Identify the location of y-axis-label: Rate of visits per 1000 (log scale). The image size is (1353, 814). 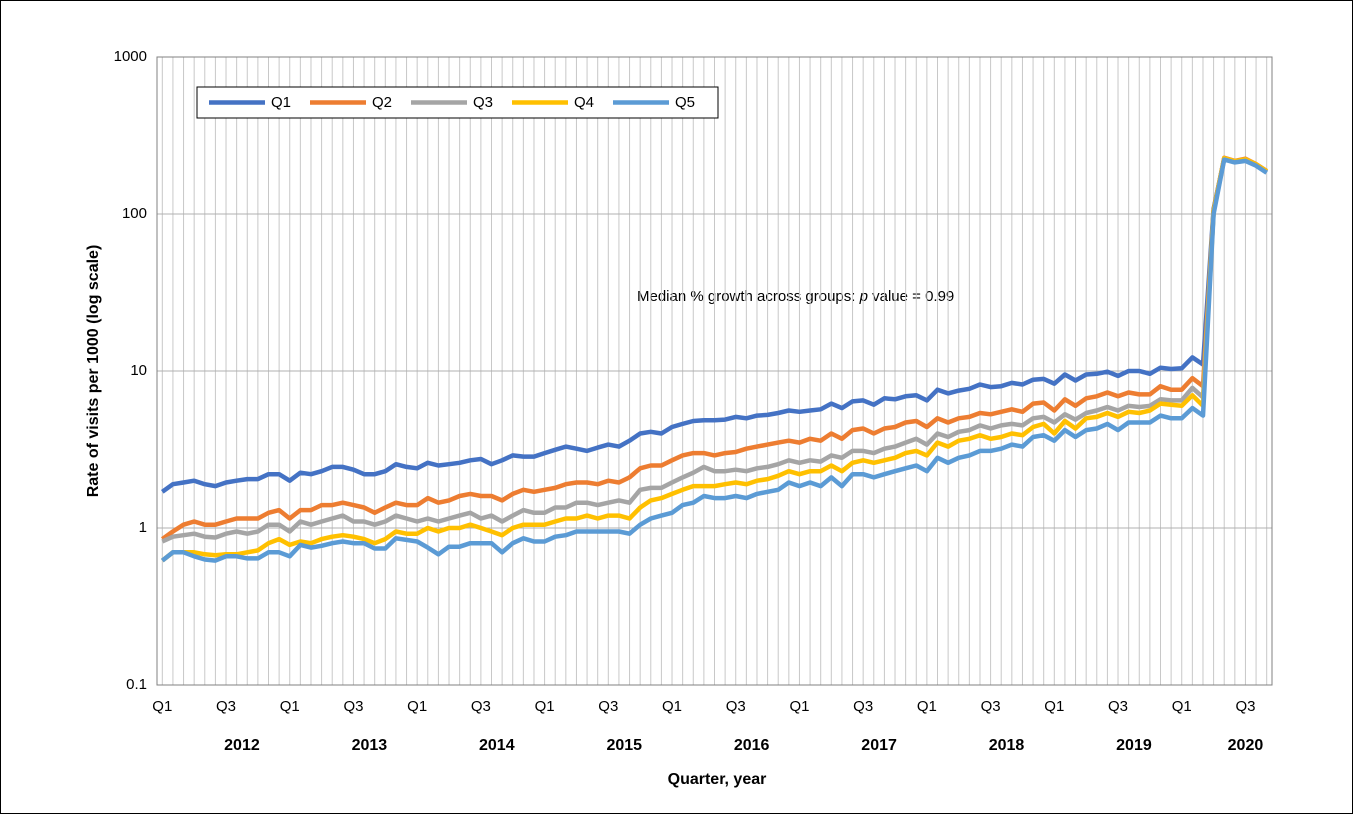
(93, 371).